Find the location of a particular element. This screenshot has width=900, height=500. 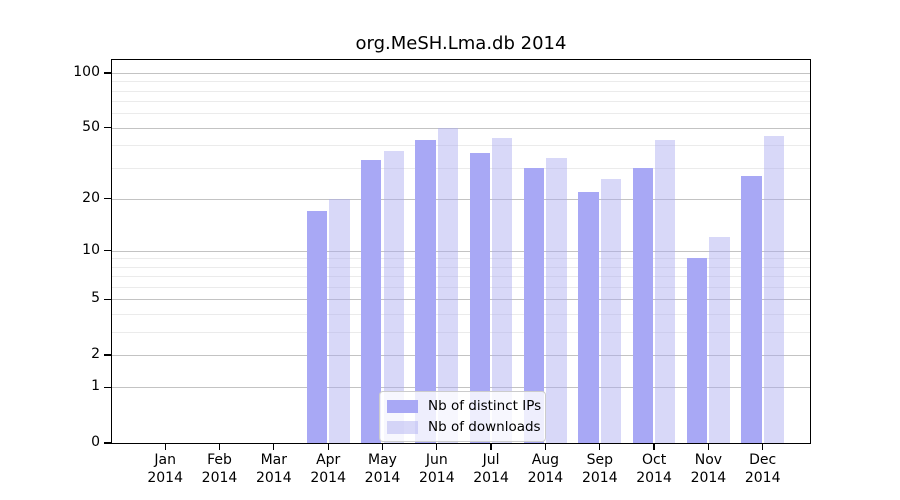

y-axis-tick-label: 20 is located at coordinates (91, 197).